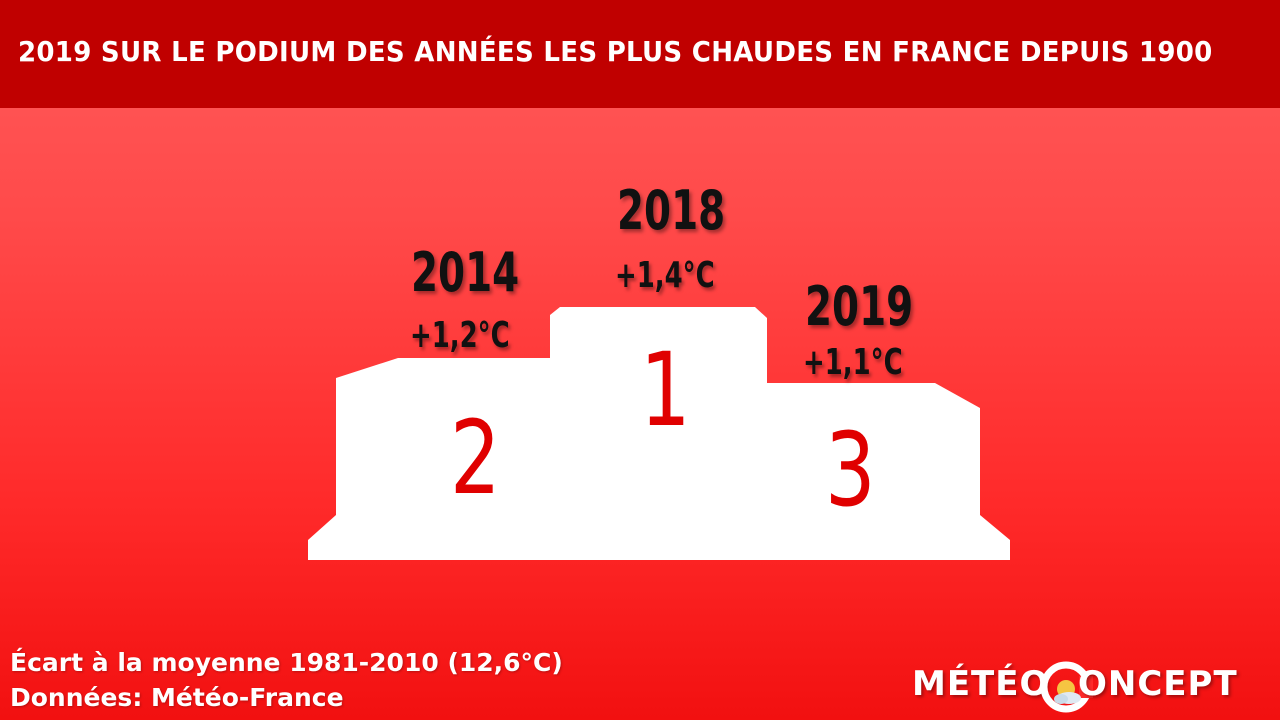 This screenshot has height=720, width=1280. What do you see at coordinates (853, 362) in the screenshot?
I see `anomaly-third: +1,1°C` at bounding box center [853, 362].